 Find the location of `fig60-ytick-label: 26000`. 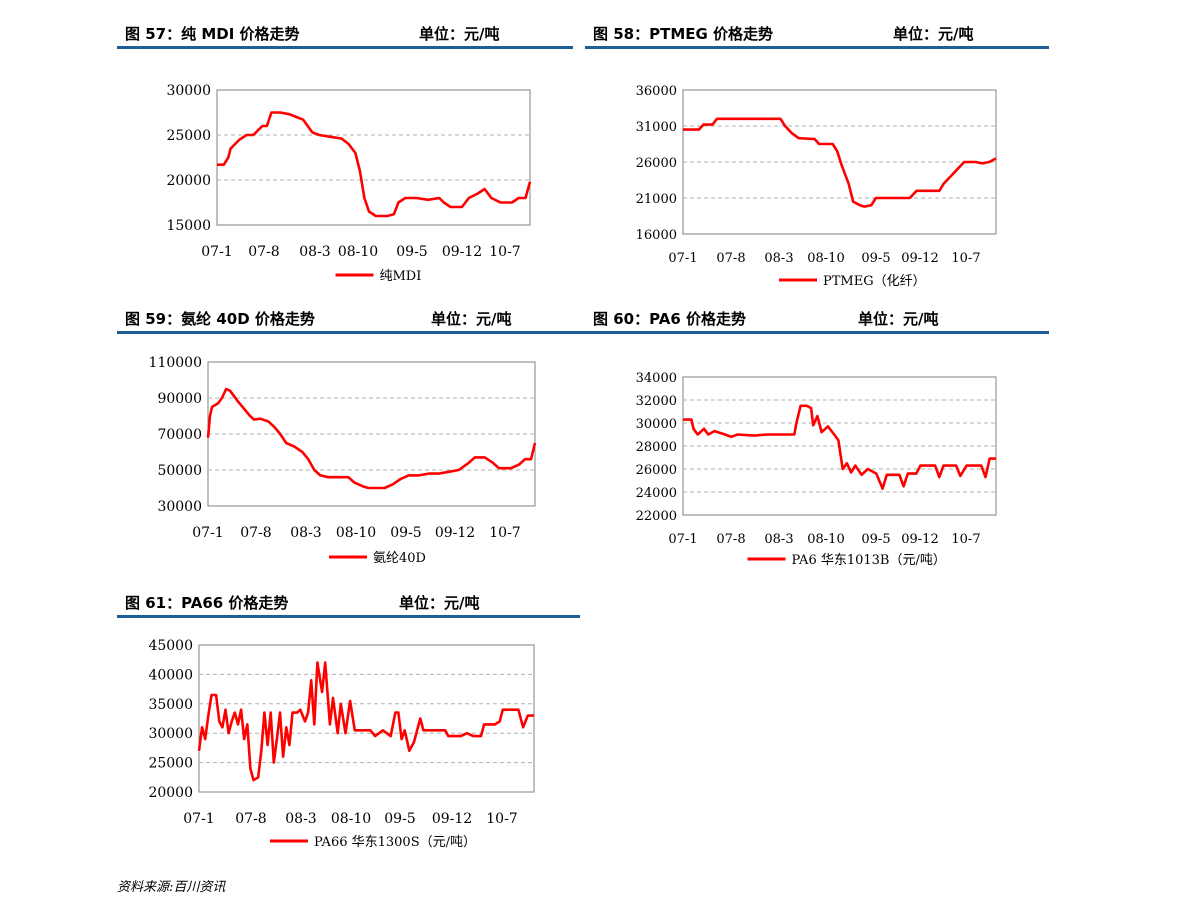

fig60-ytick-label: 26000 is located at coordinates (656, 470).